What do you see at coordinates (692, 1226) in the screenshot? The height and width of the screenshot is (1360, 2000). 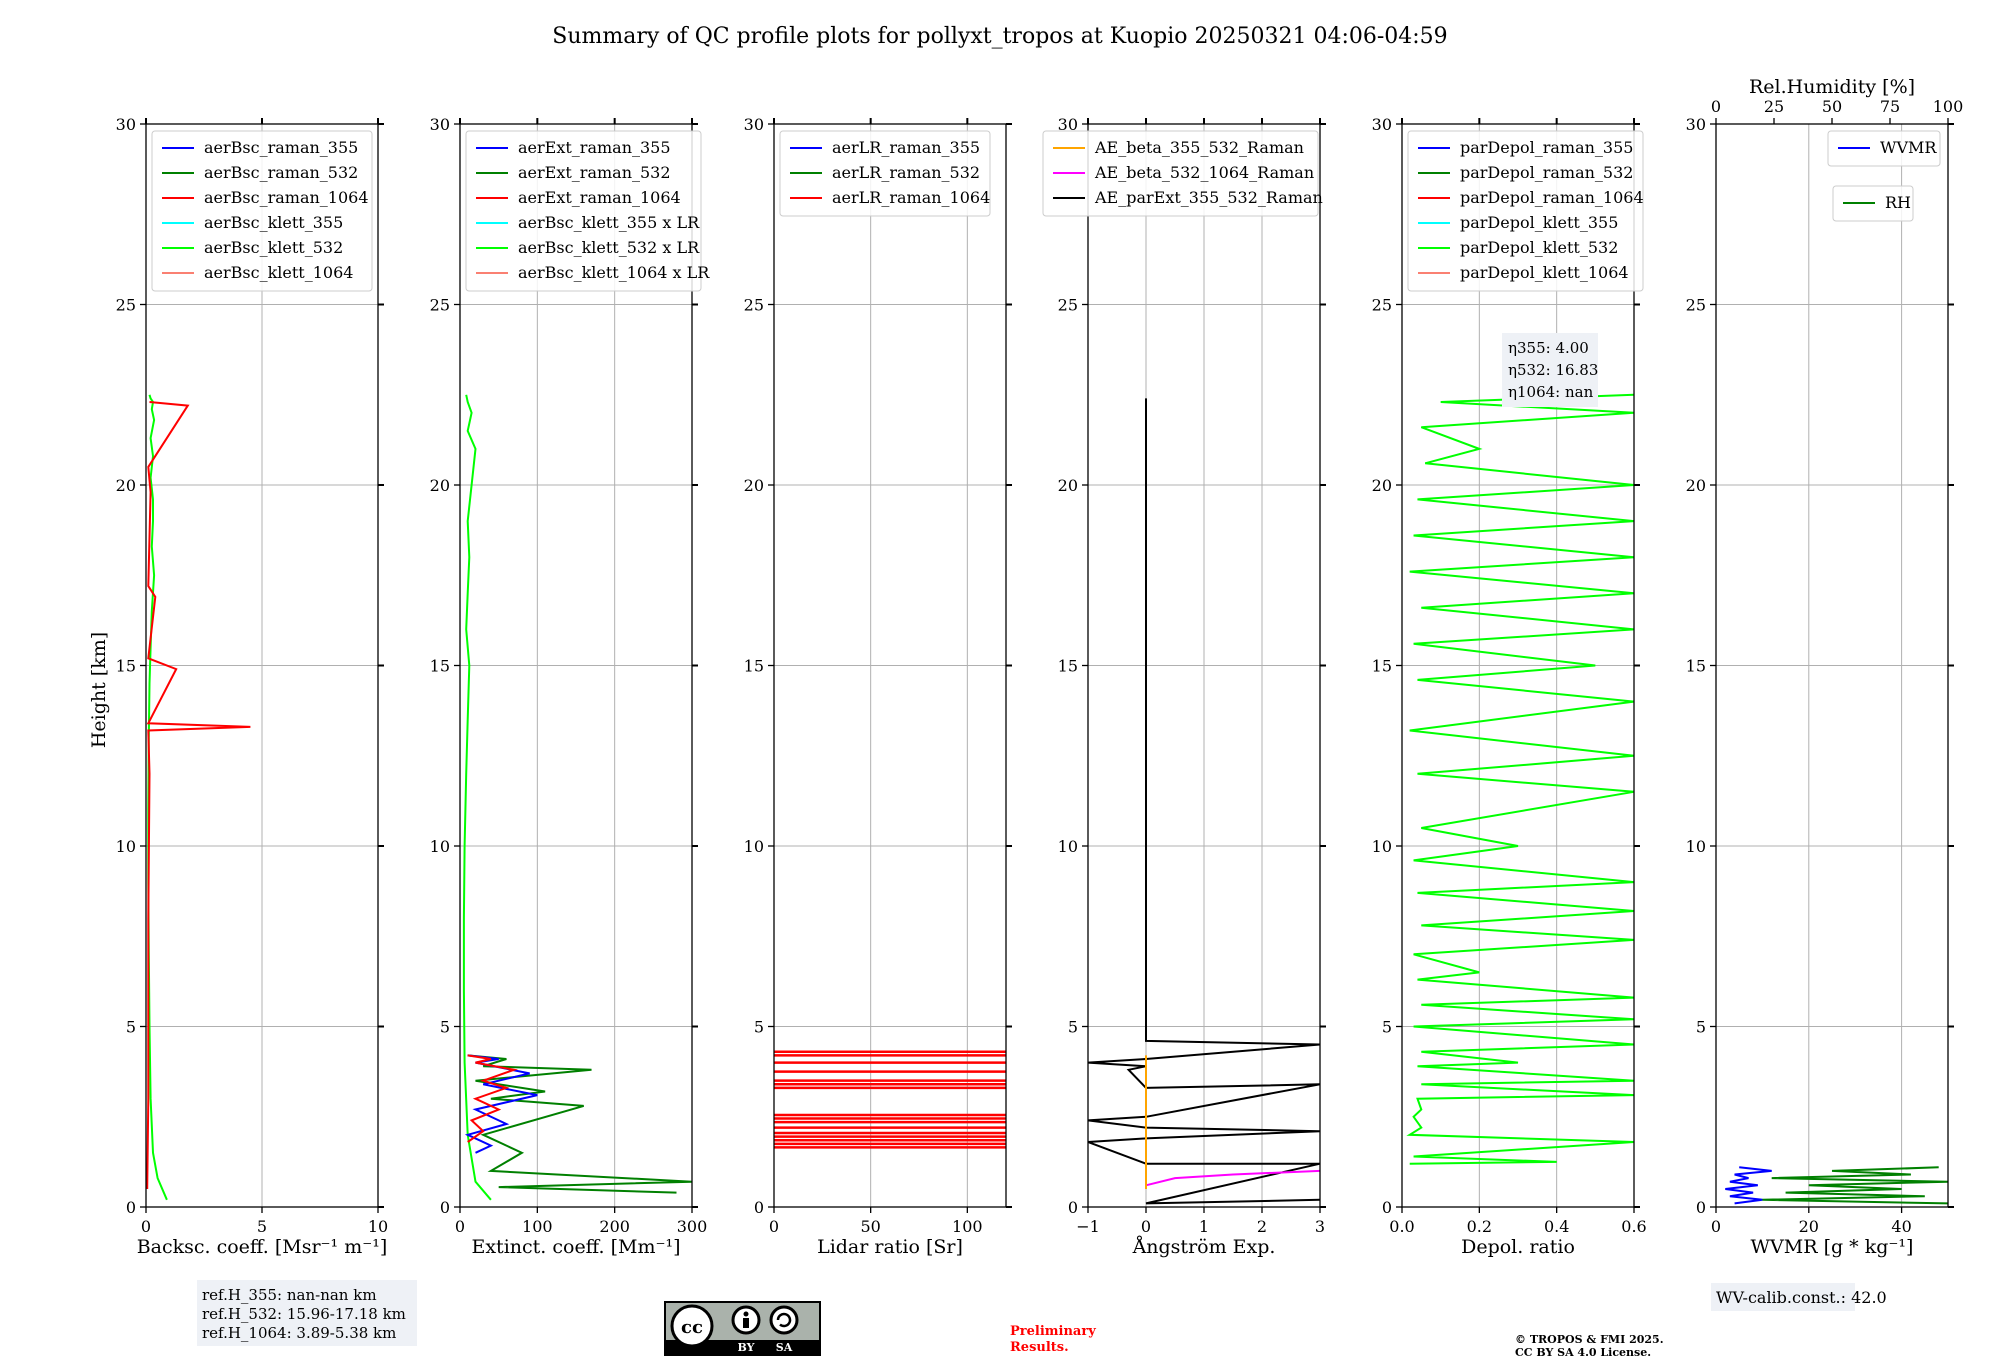 I see `x-tick-label: 300` at bounding box center [692, 1226].